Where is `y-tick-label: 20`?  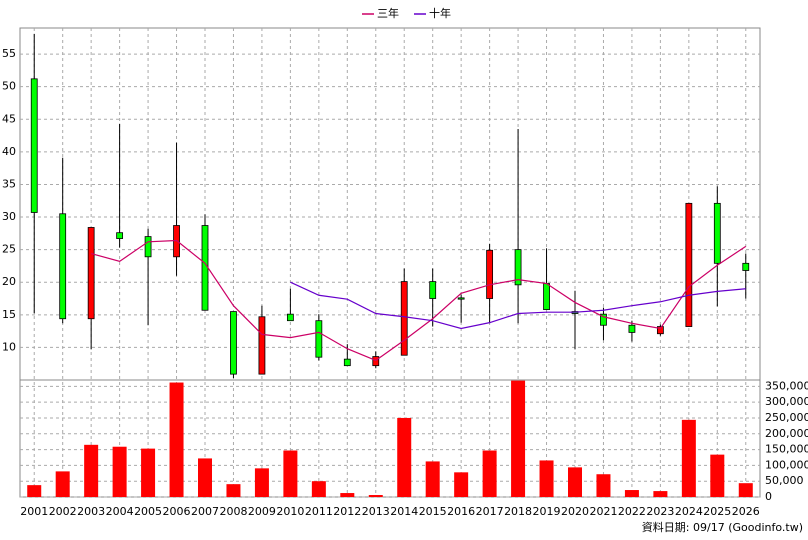
y-tick-label: 20 is located at coordinates (9, 281).